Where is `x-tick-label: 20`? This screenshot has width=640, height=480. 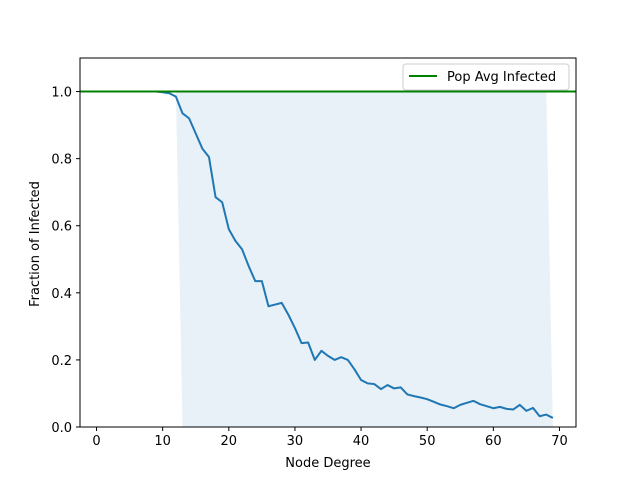
x-tick-label: 20 is located at coordinates (229, 441).